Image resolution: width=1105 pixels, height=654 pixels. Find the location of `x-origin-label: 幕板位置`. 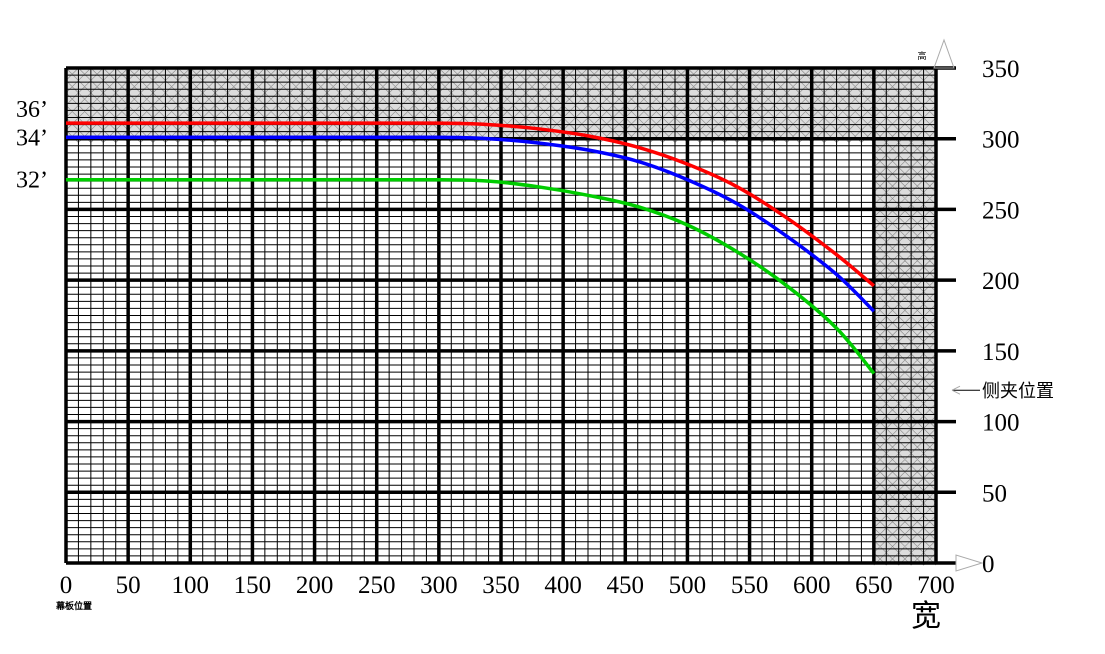

x-origin-label: 幕板位置 is located at coordinates (73, 606).